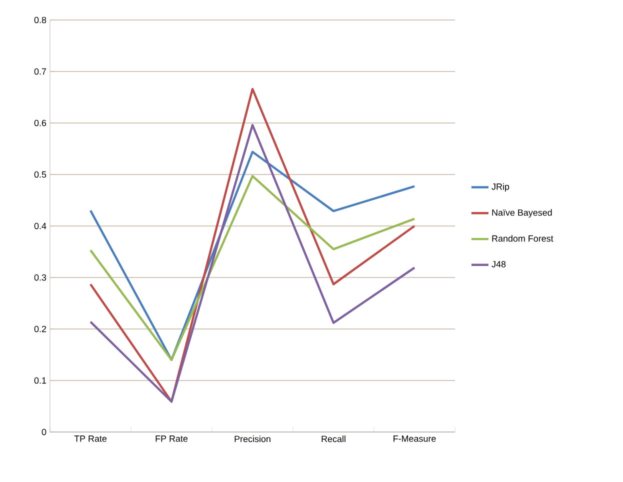  Describe the element at coordinates (522, 213) in the screenshot. I see `legend-label: Naïve Bayesed` at that location.